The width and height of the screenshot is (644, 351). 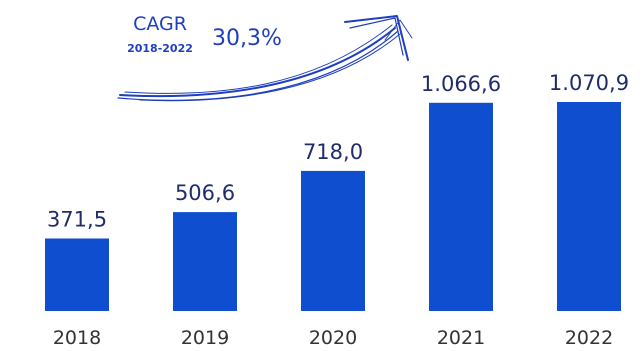 I want to click on cagr-title: CAGR, so click(x=160, y=24).